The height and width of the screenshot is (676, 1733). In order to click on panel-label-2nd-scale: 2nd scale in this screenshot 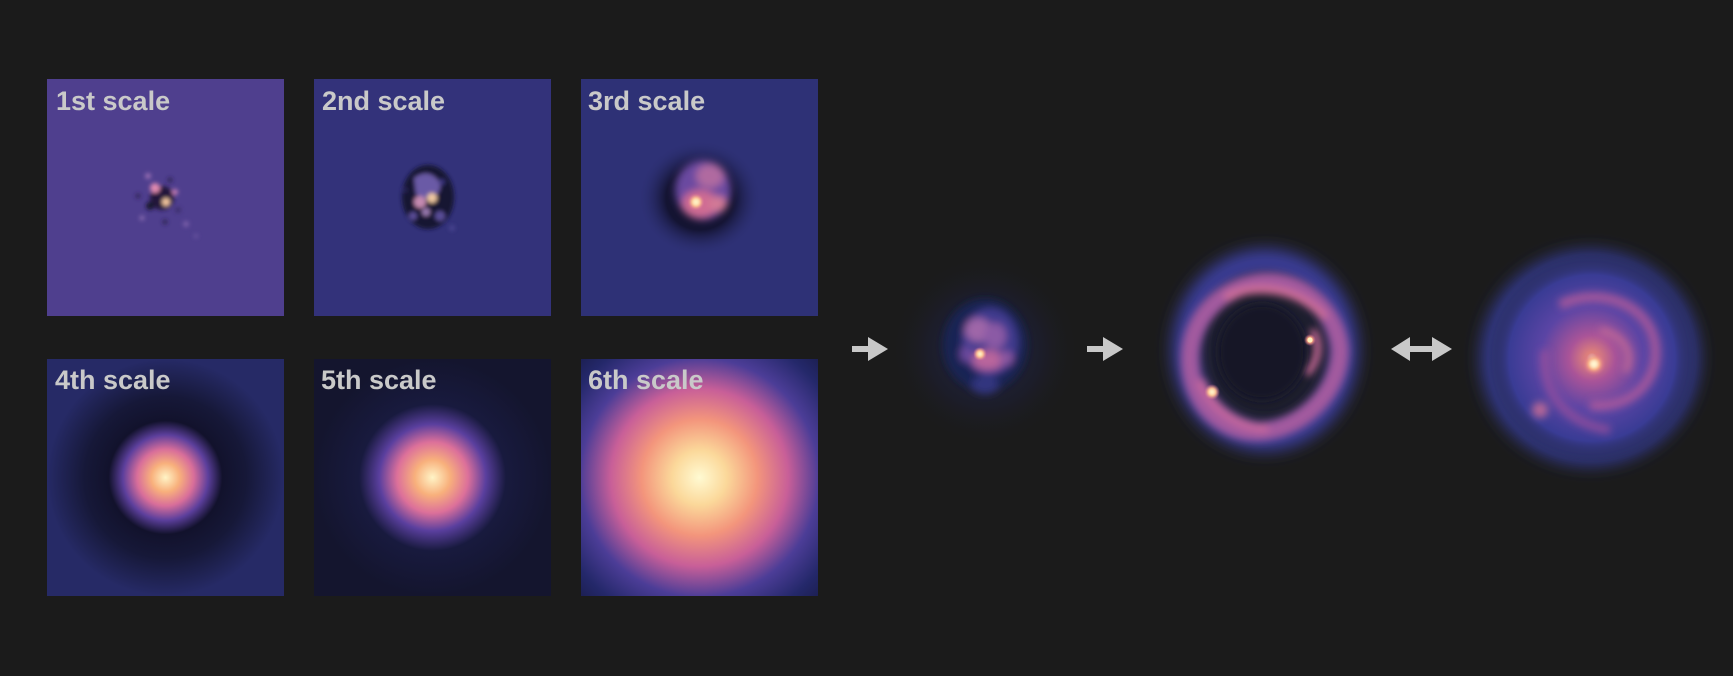, I will do `click(383, 101)`.